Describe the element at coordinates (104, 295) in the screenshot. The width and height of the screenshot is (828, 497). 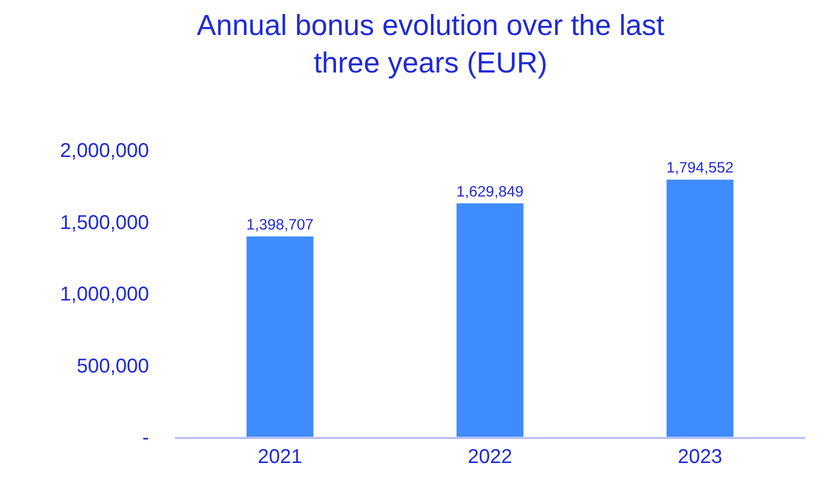
I see `y-tick-label: 1,000,000` at that location.